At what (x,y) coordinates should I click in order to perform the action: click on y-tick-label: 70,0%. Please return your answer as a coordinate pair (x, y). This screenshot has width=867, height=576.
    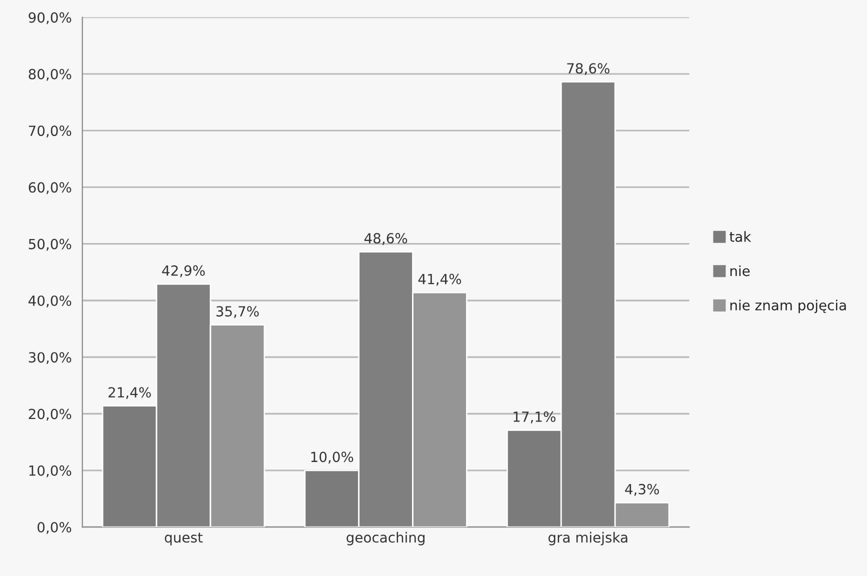
    Looking at the image, I should click on (50, 132).